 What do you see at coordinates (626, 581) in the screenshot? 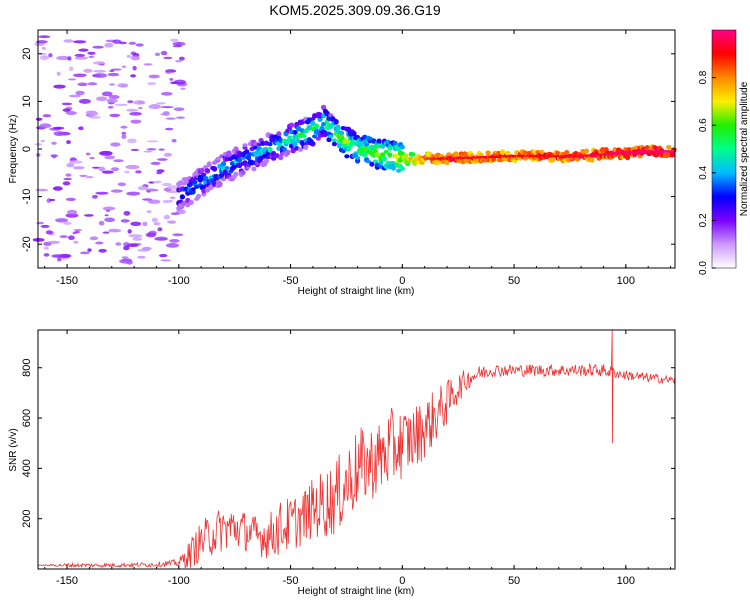
I see `x-tick-label: 100` at bounding box center [626, 581].